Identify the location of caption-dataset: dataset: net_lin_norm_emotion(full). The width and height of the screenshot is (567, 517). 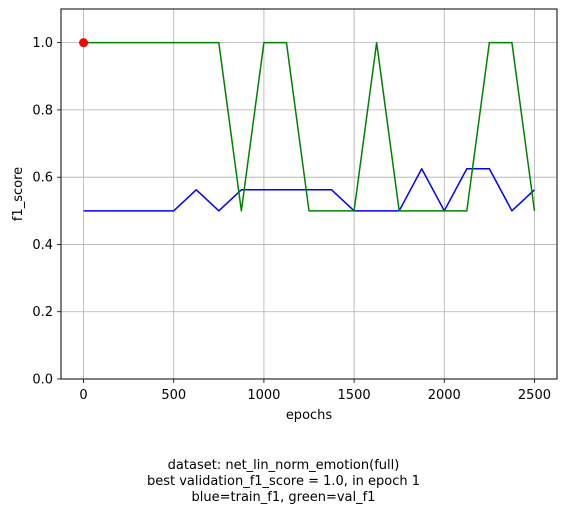
(283, 465).